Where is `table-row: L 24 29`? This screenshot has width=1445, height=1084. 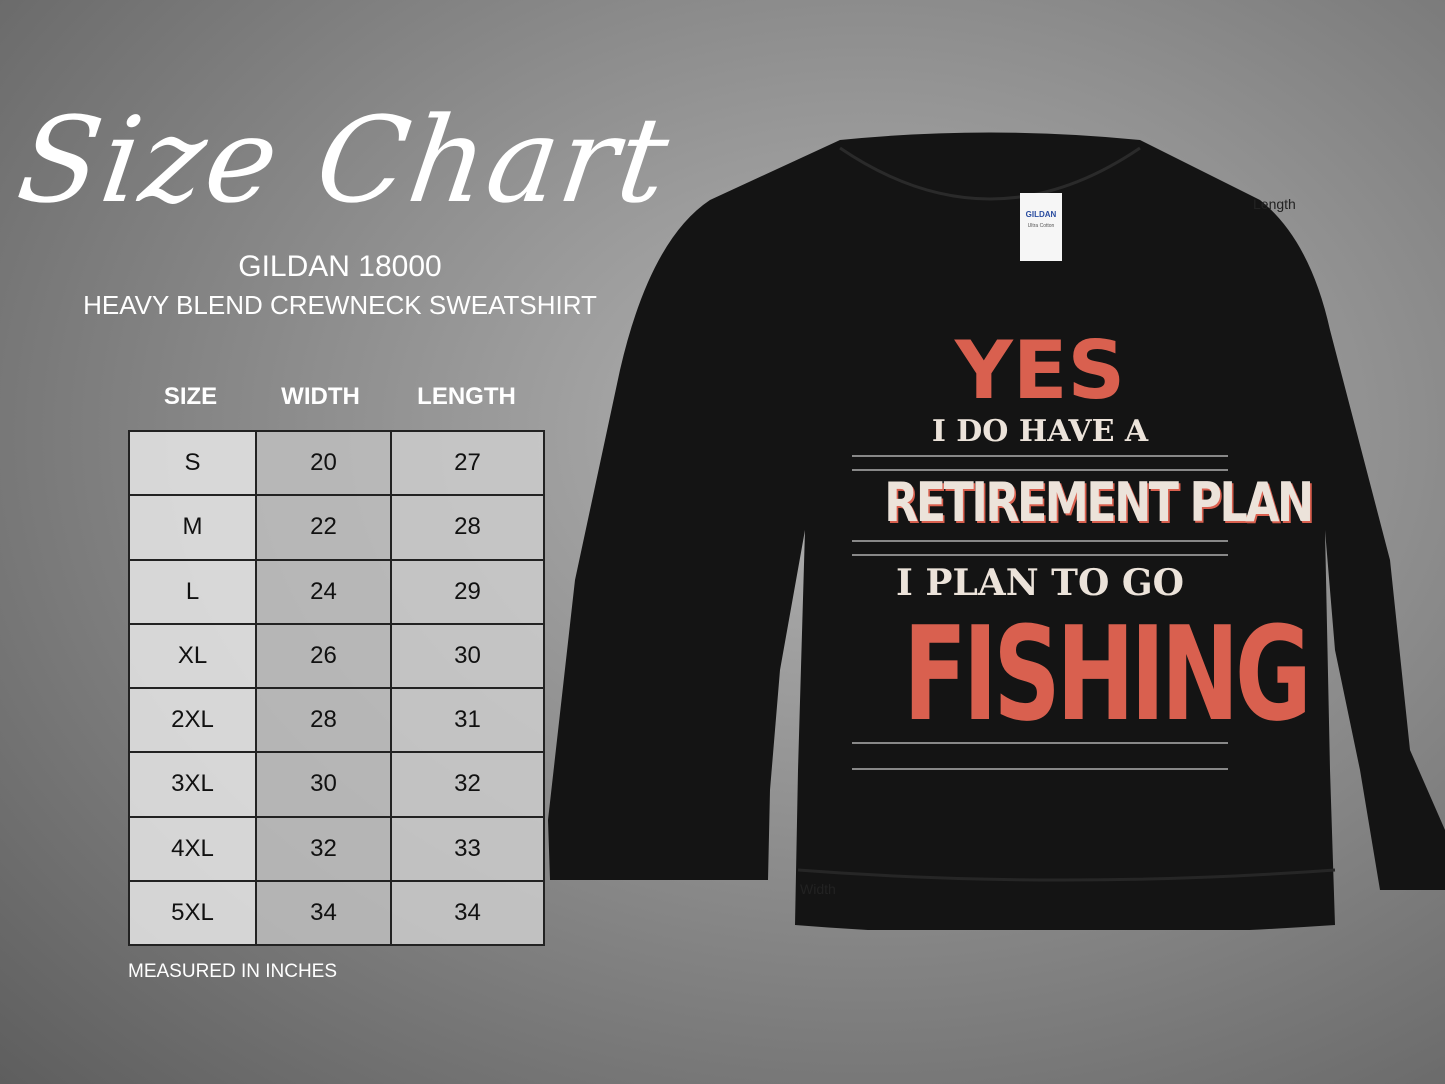
table-row: L 24 29 is located at coordinates (336, 591).